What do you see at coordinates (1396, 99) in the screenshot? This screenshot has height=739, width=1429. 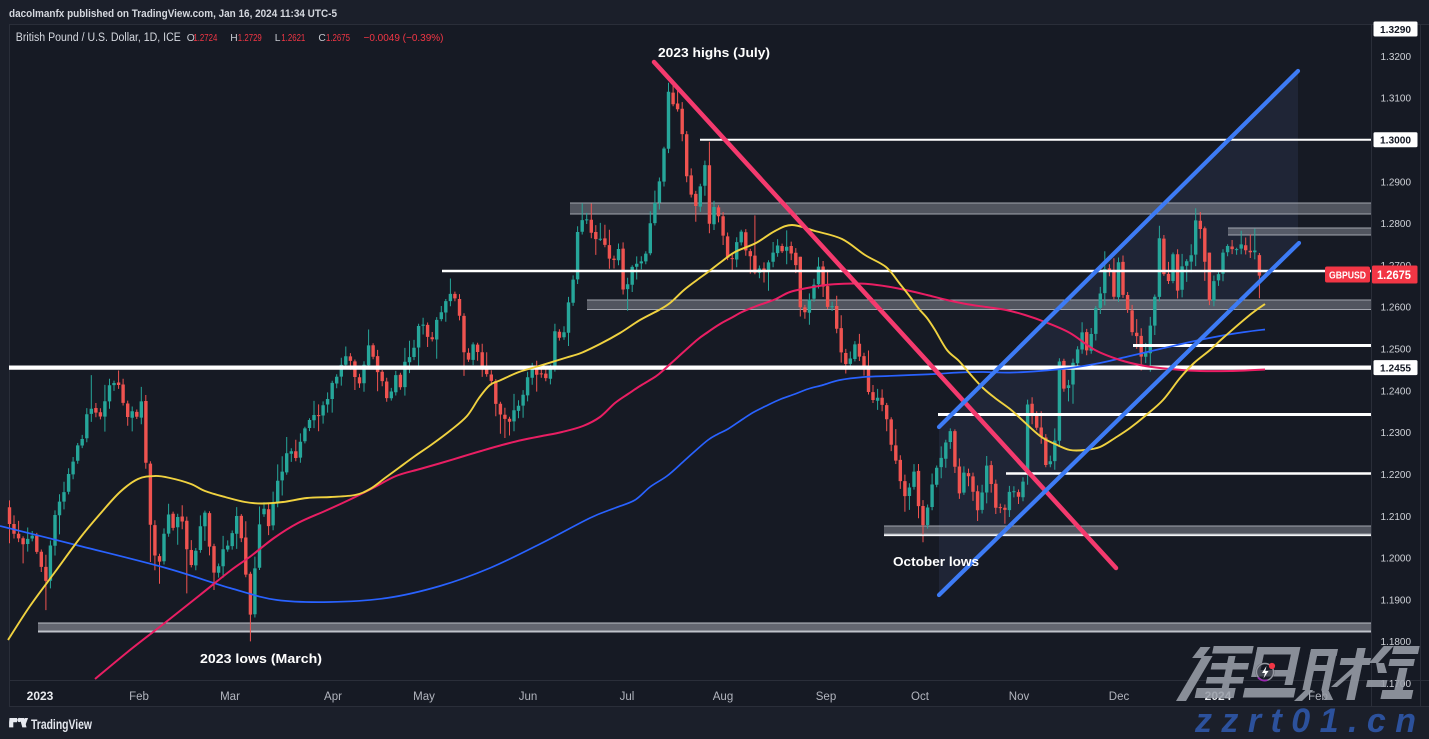 I see `svg-text: 1.3100` at bounding box center [1396, 99].